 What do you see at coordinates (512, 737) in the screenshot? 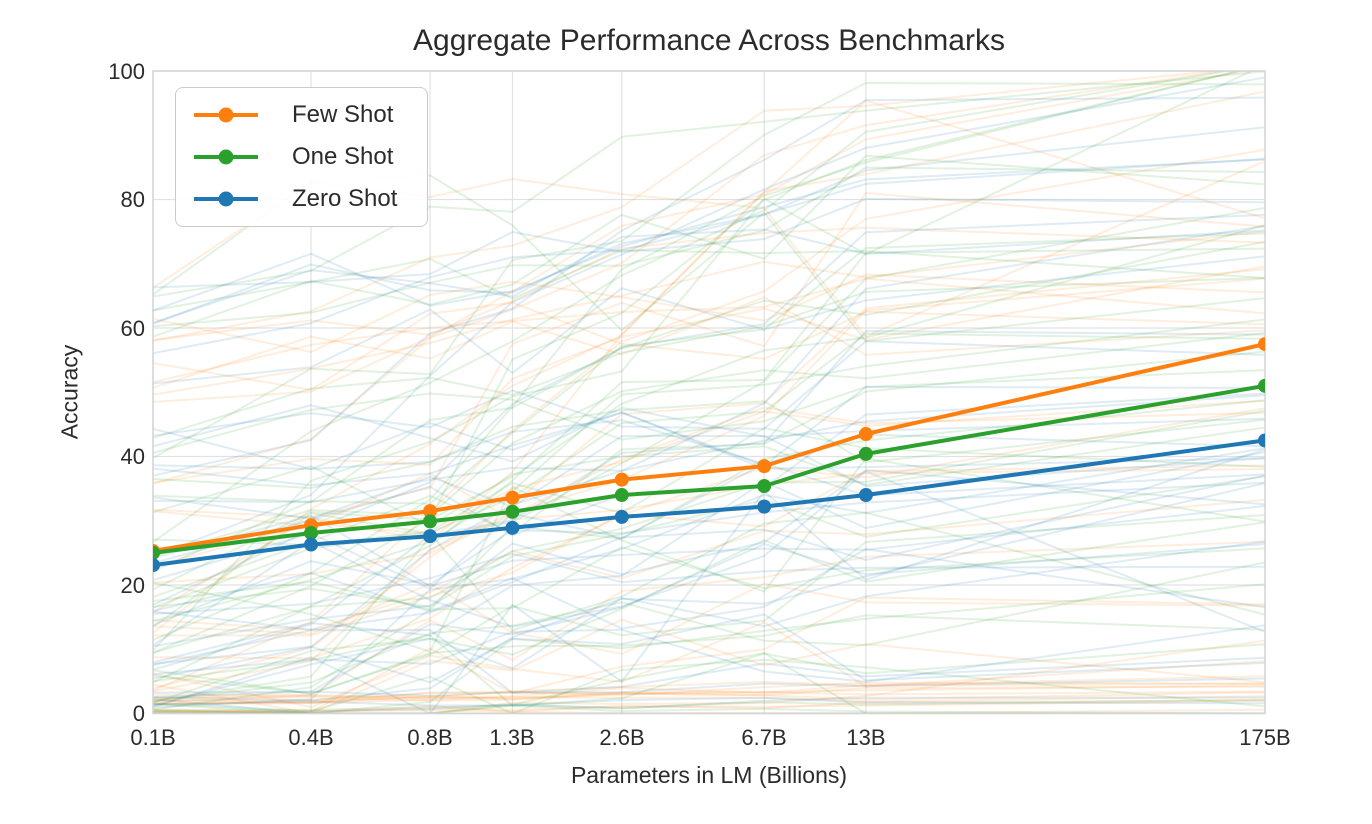
I see `x-tick-1.3B: 1.3B` at bounding box center [512, 737].